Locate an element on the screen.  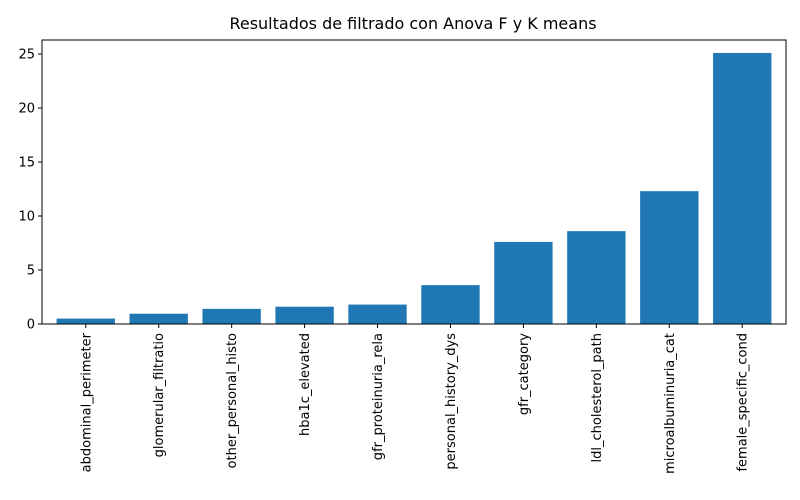
y-tick-label: 5 is located at coordinates (31, 271).